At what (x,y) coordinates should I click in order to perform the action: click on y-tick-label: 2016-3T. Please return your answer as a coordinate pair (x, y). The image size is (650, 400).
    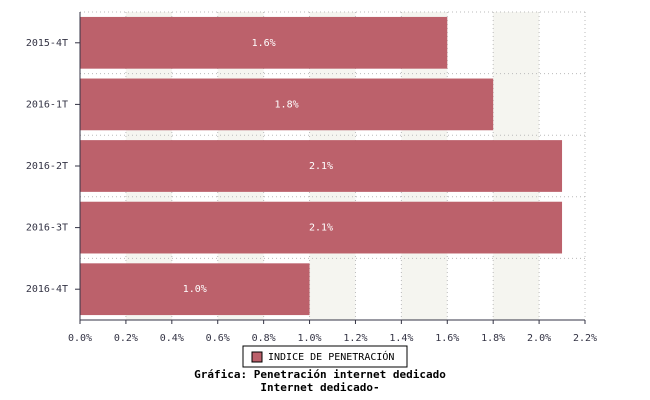
    Looking at the image, I should click on (47, 228).